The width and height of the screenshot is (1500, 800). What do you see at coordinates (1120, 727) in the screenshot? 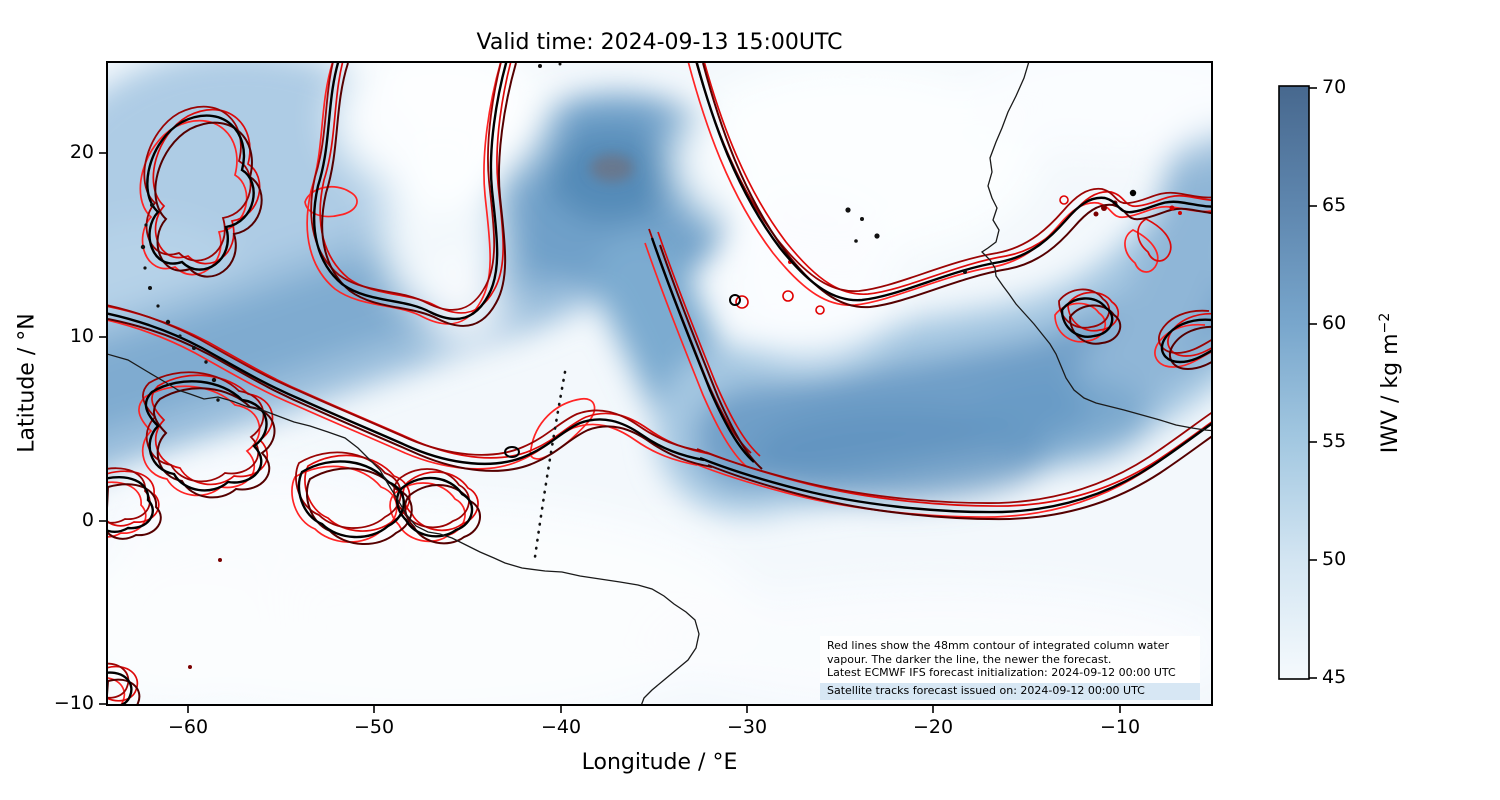
I see `x-tick-label: −10` at bounding box center [1120, 727].